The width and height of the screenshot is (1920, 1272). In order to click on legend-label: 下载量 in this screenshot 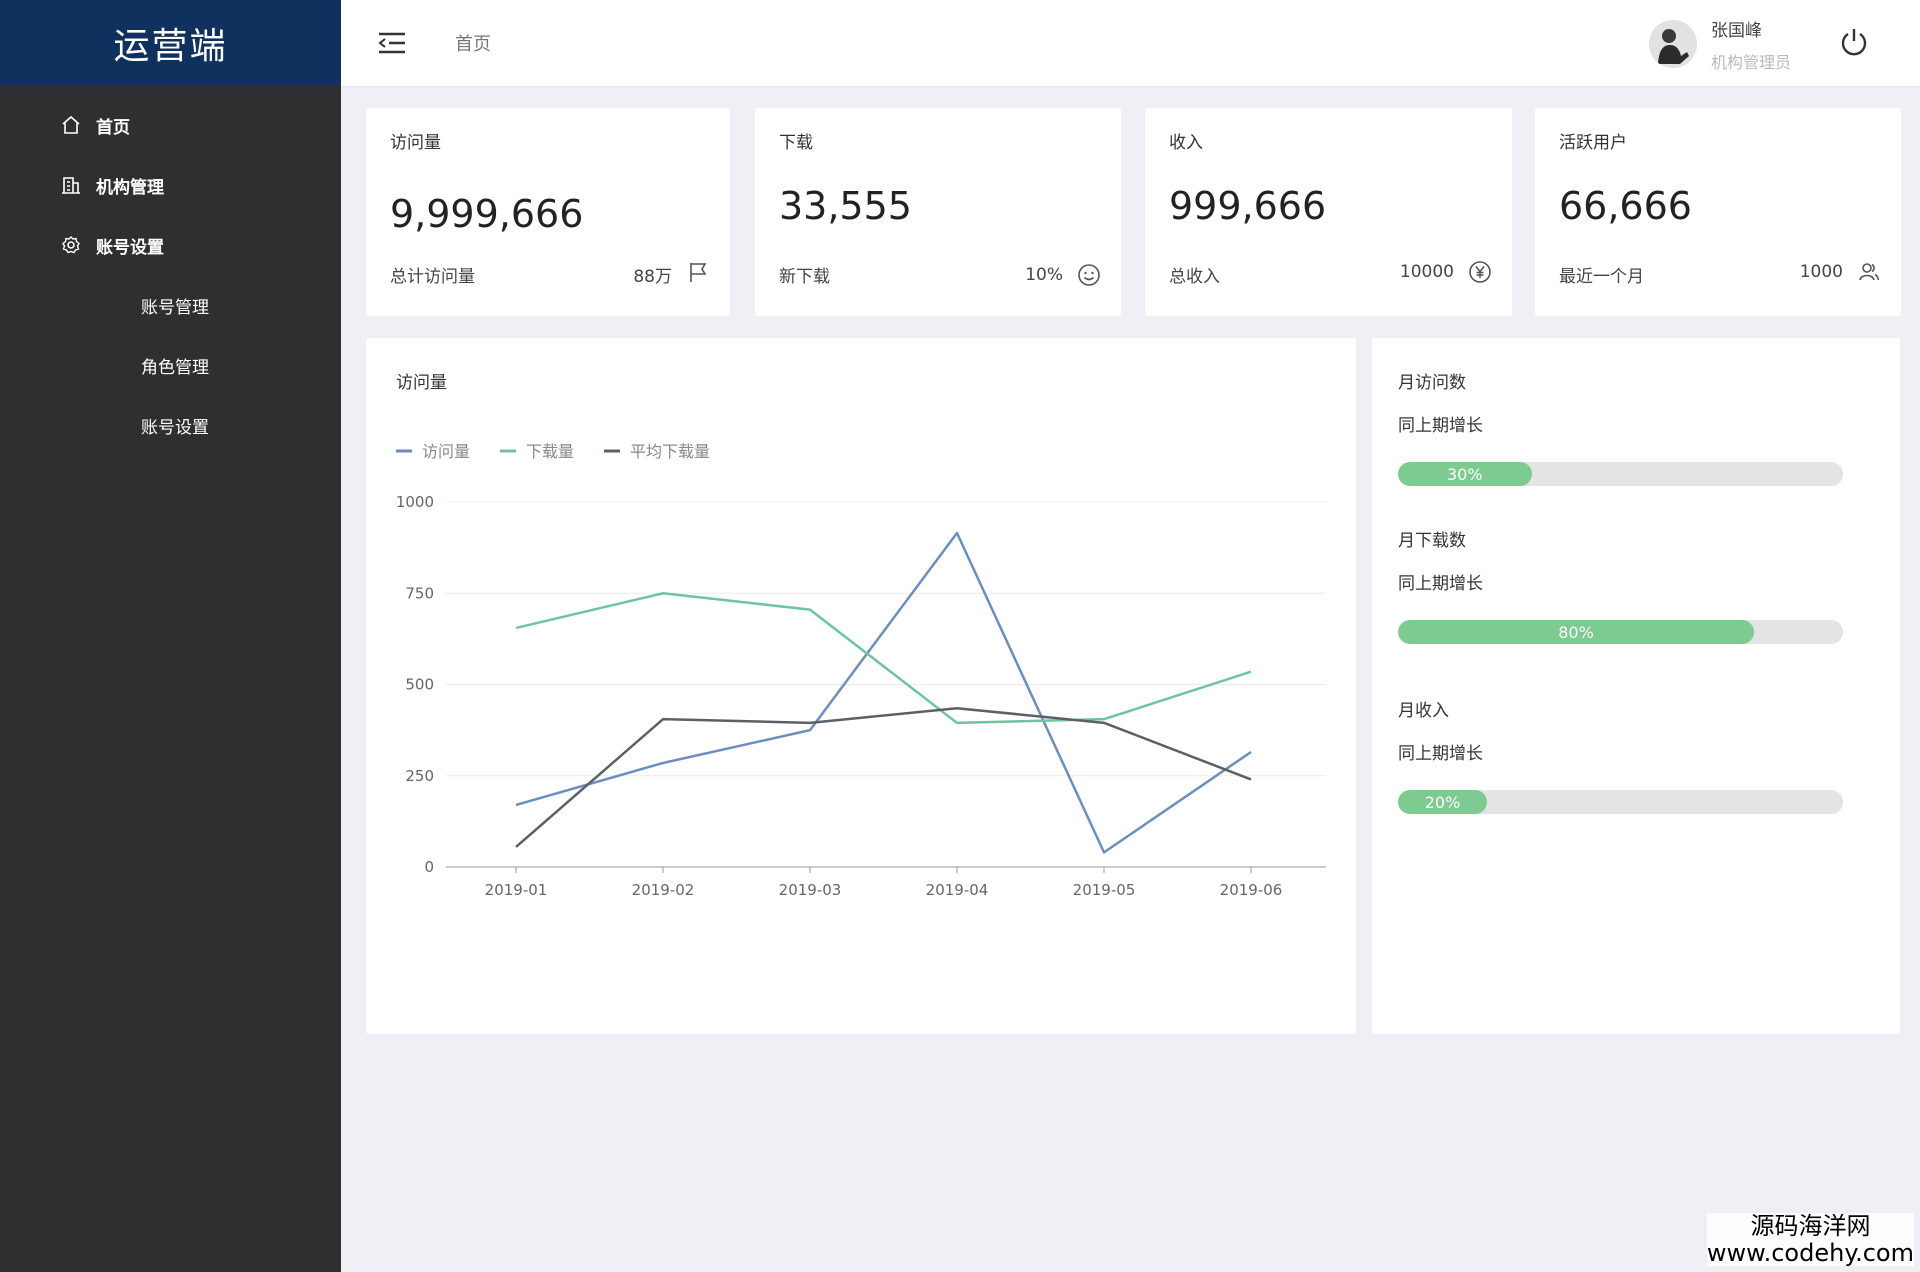, I will do `click(550, 451)`.